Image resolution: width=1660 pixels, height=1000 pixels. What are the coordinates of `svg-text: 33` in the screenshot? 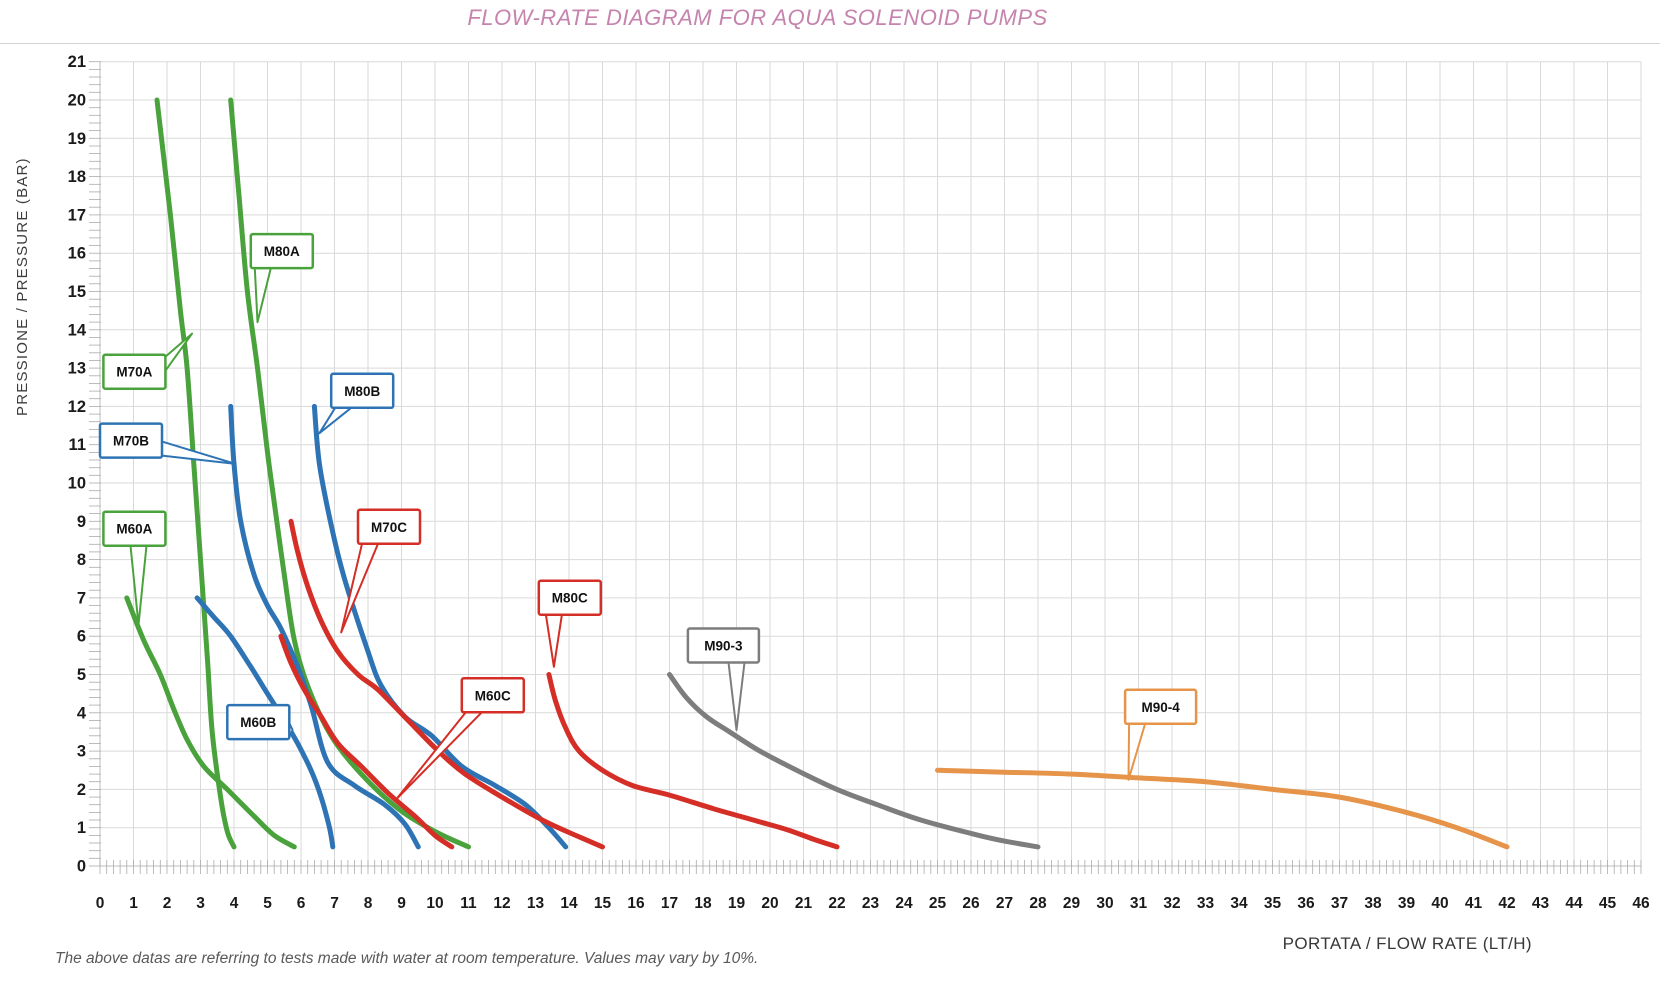 It's located at (1206, 903).